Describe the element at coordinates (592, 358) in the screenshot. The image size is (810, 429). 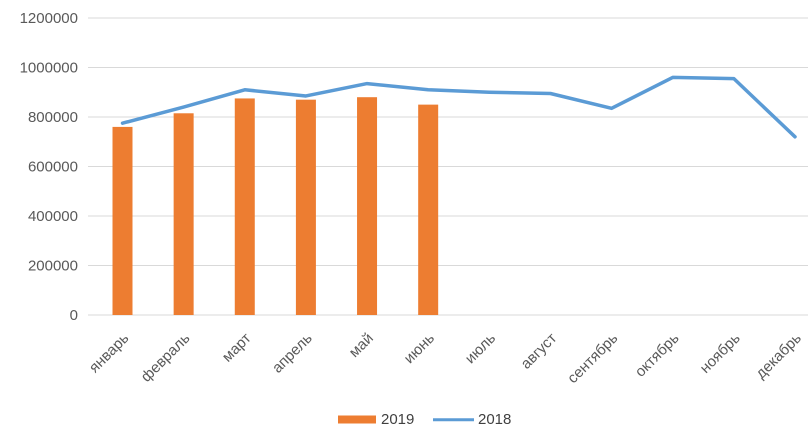
I see `x-axis-label-сентябрь: сентябрь` at that location.